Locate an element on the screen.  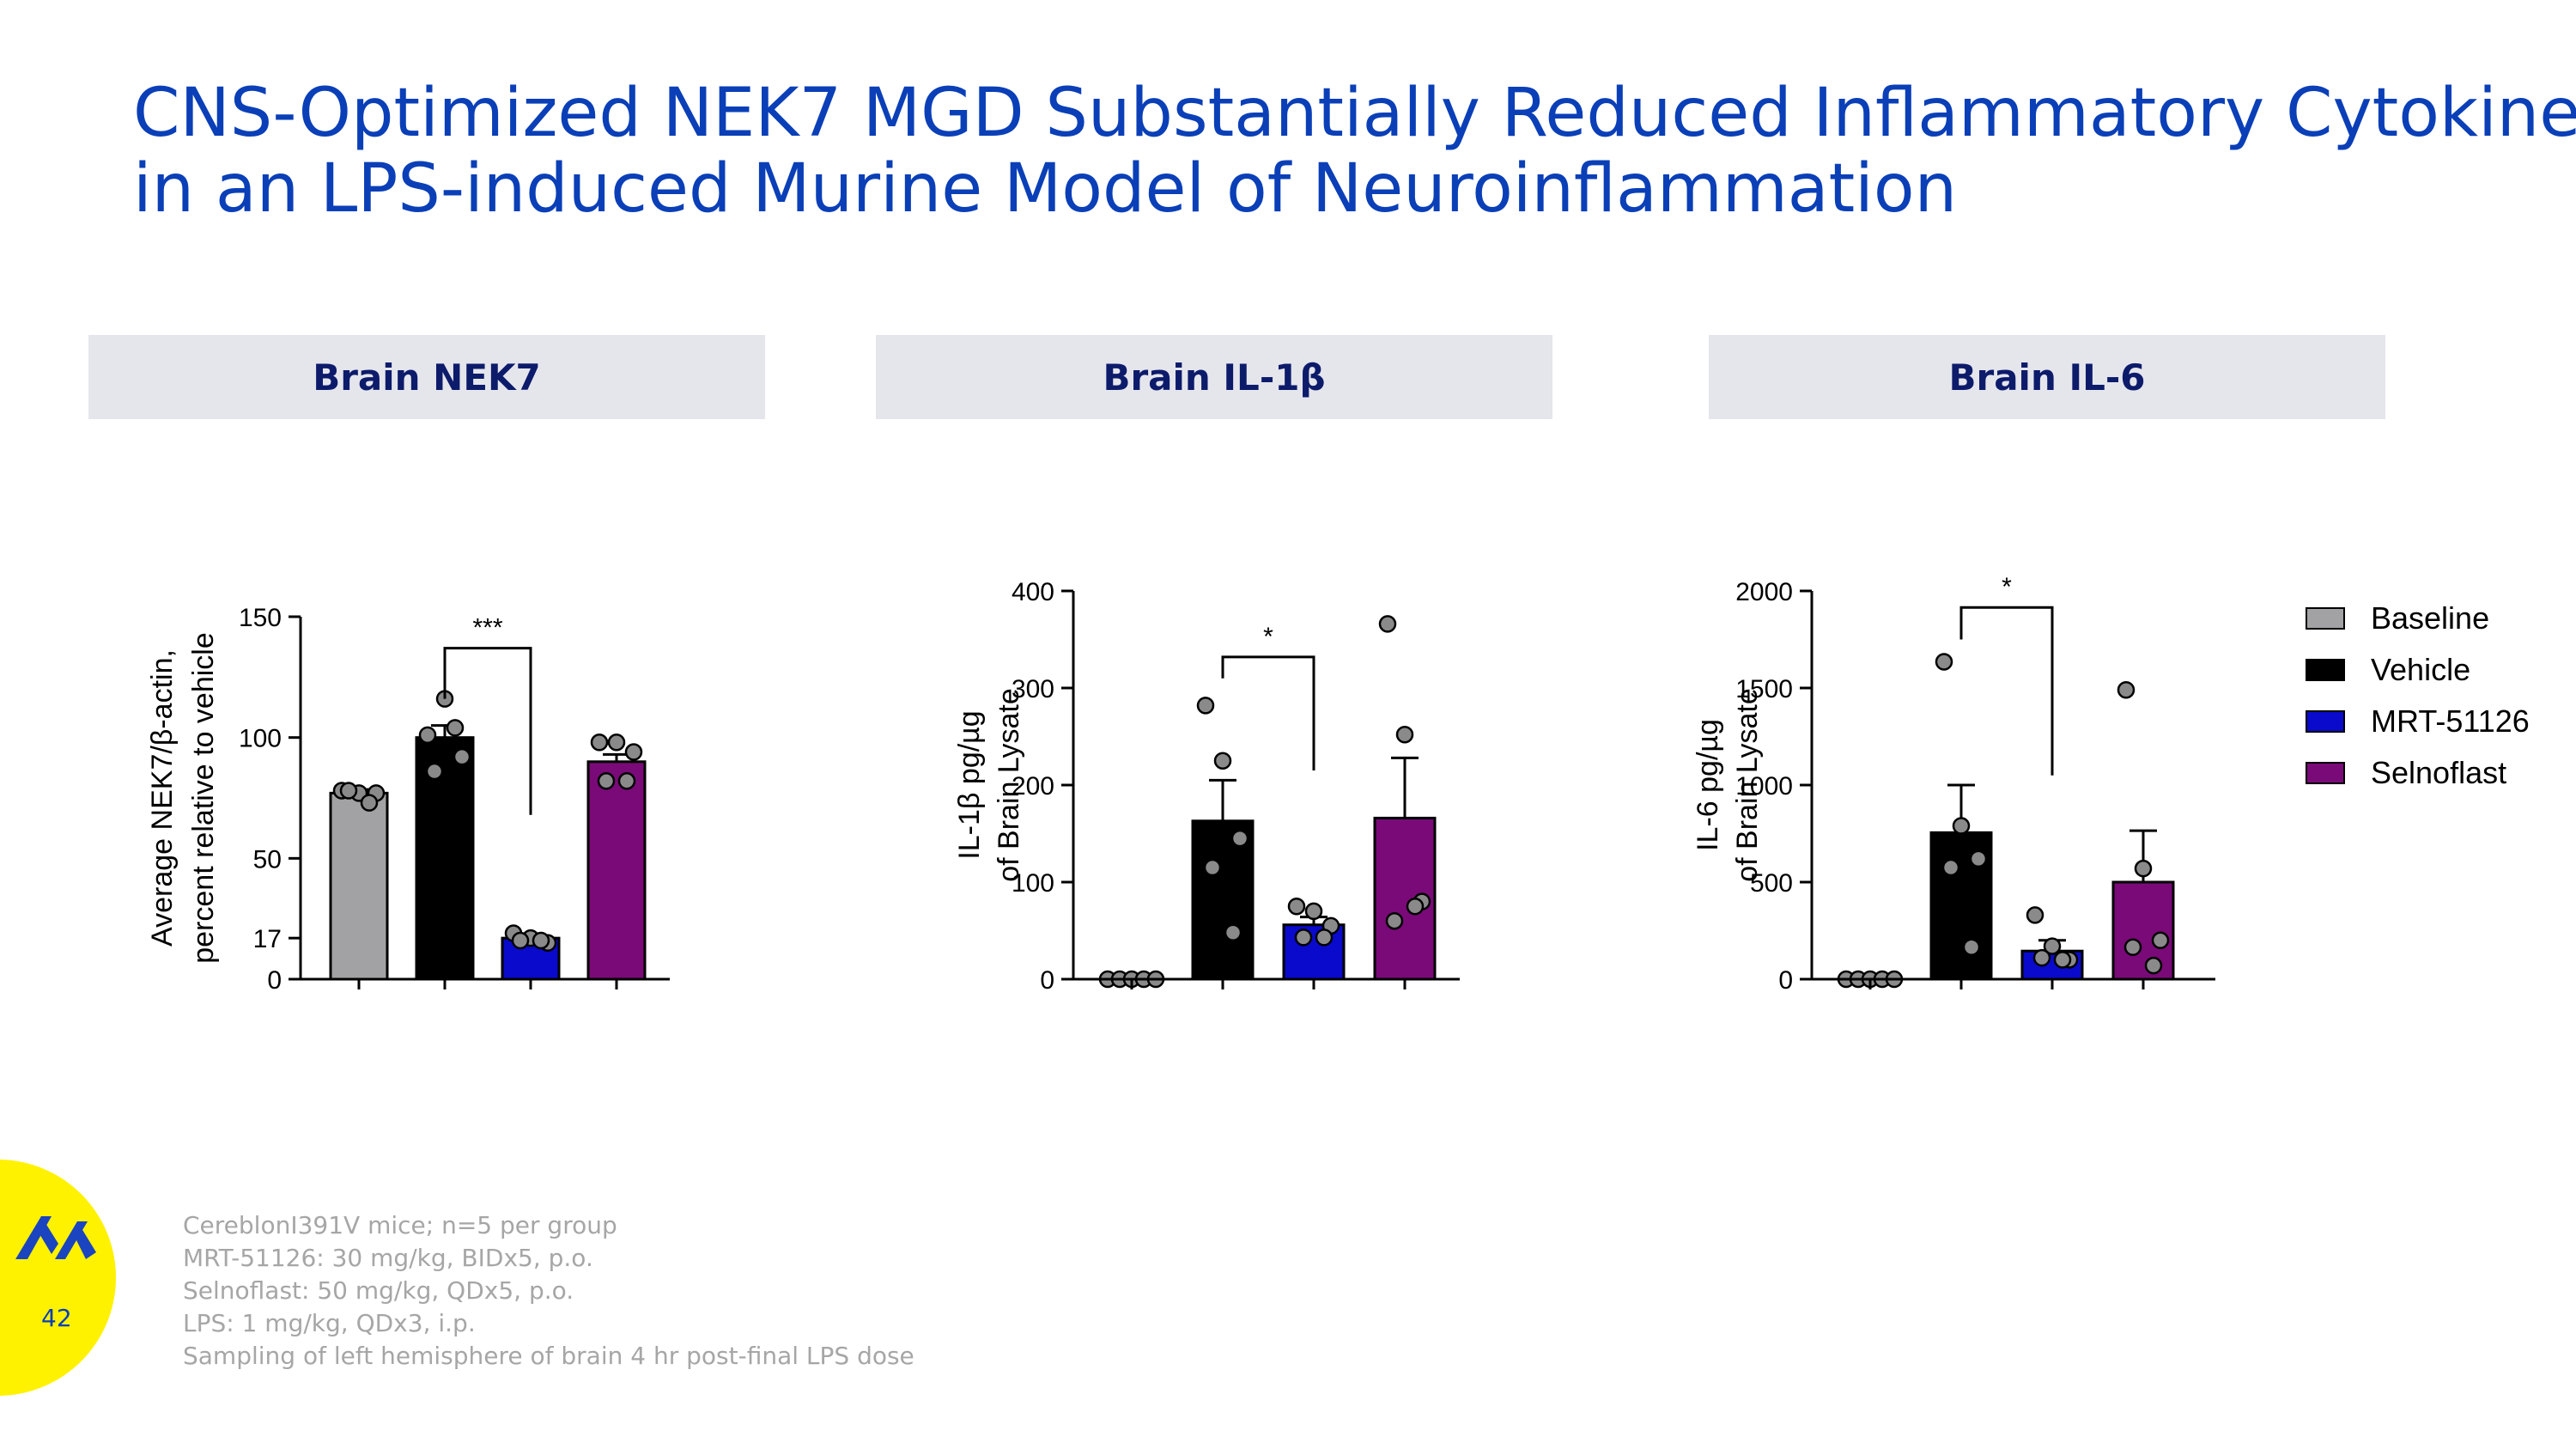
y-tick-label: 300 is located at coordinates (1033, 689).